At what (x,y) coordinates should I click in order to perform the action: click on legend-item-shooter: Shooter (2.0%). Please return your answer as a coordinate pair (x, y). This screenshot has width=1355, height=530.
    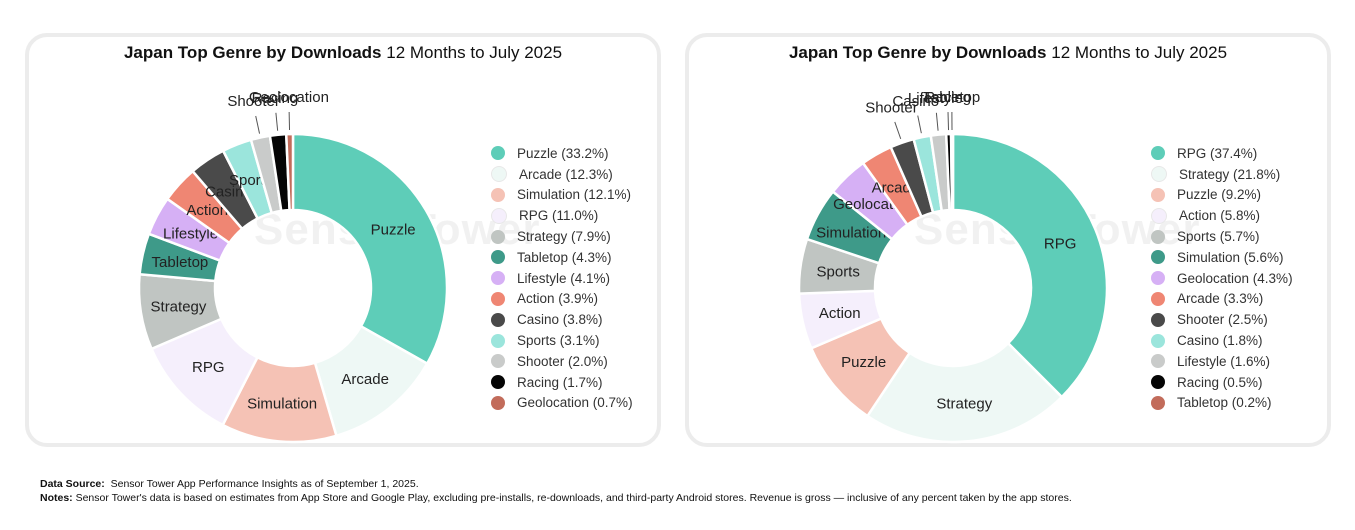
    Looking at the image, I should click on (562, 361).